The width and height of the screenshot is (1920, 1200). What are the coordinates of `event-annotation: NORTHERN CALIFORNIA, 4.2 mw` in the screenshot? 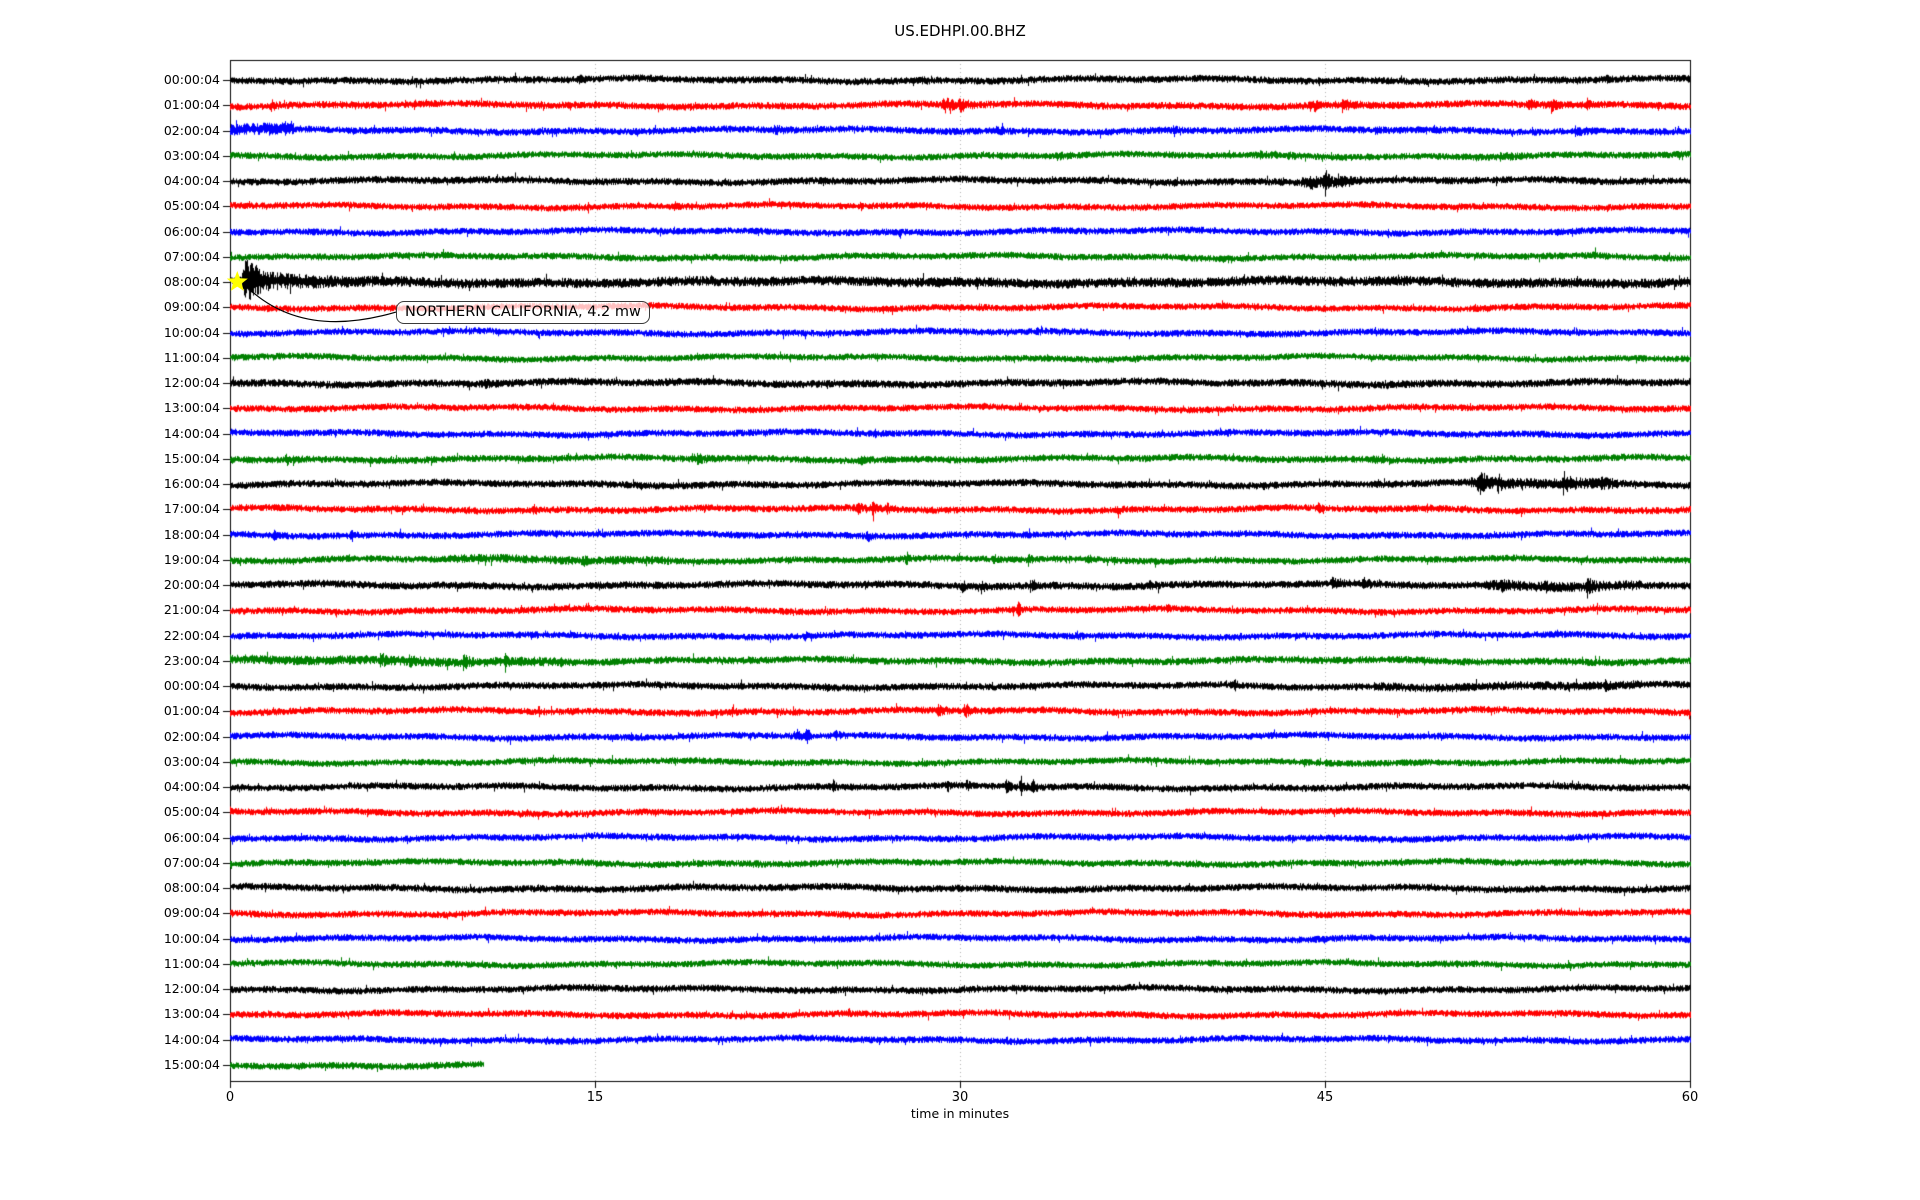 It's located at (523, 313).